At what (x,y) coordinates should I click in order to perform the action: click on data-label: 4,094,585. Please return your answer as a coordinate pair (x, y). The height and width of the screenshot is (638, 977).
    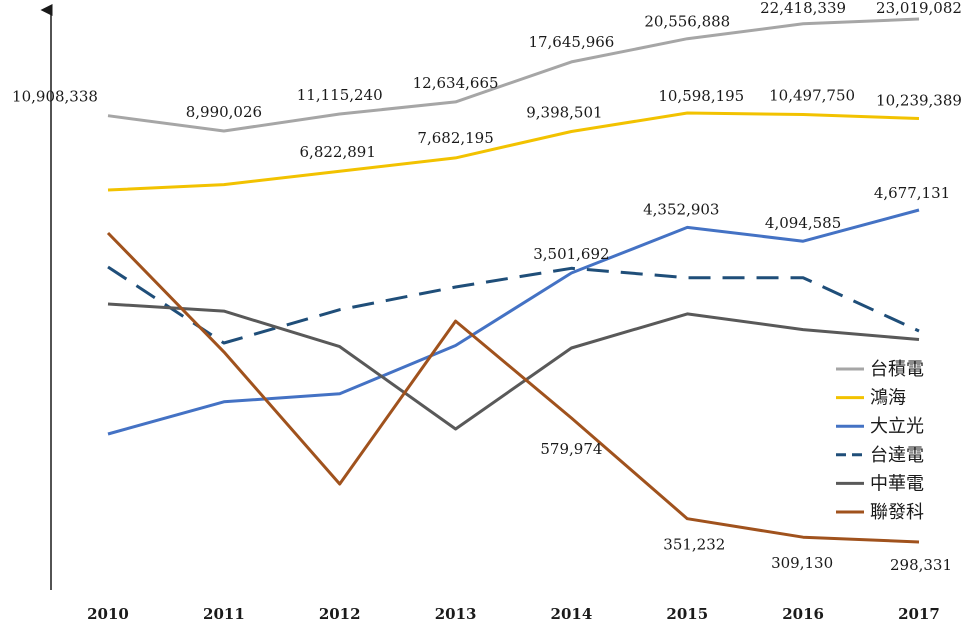
    Looking at the image, I should click on (803, 223).